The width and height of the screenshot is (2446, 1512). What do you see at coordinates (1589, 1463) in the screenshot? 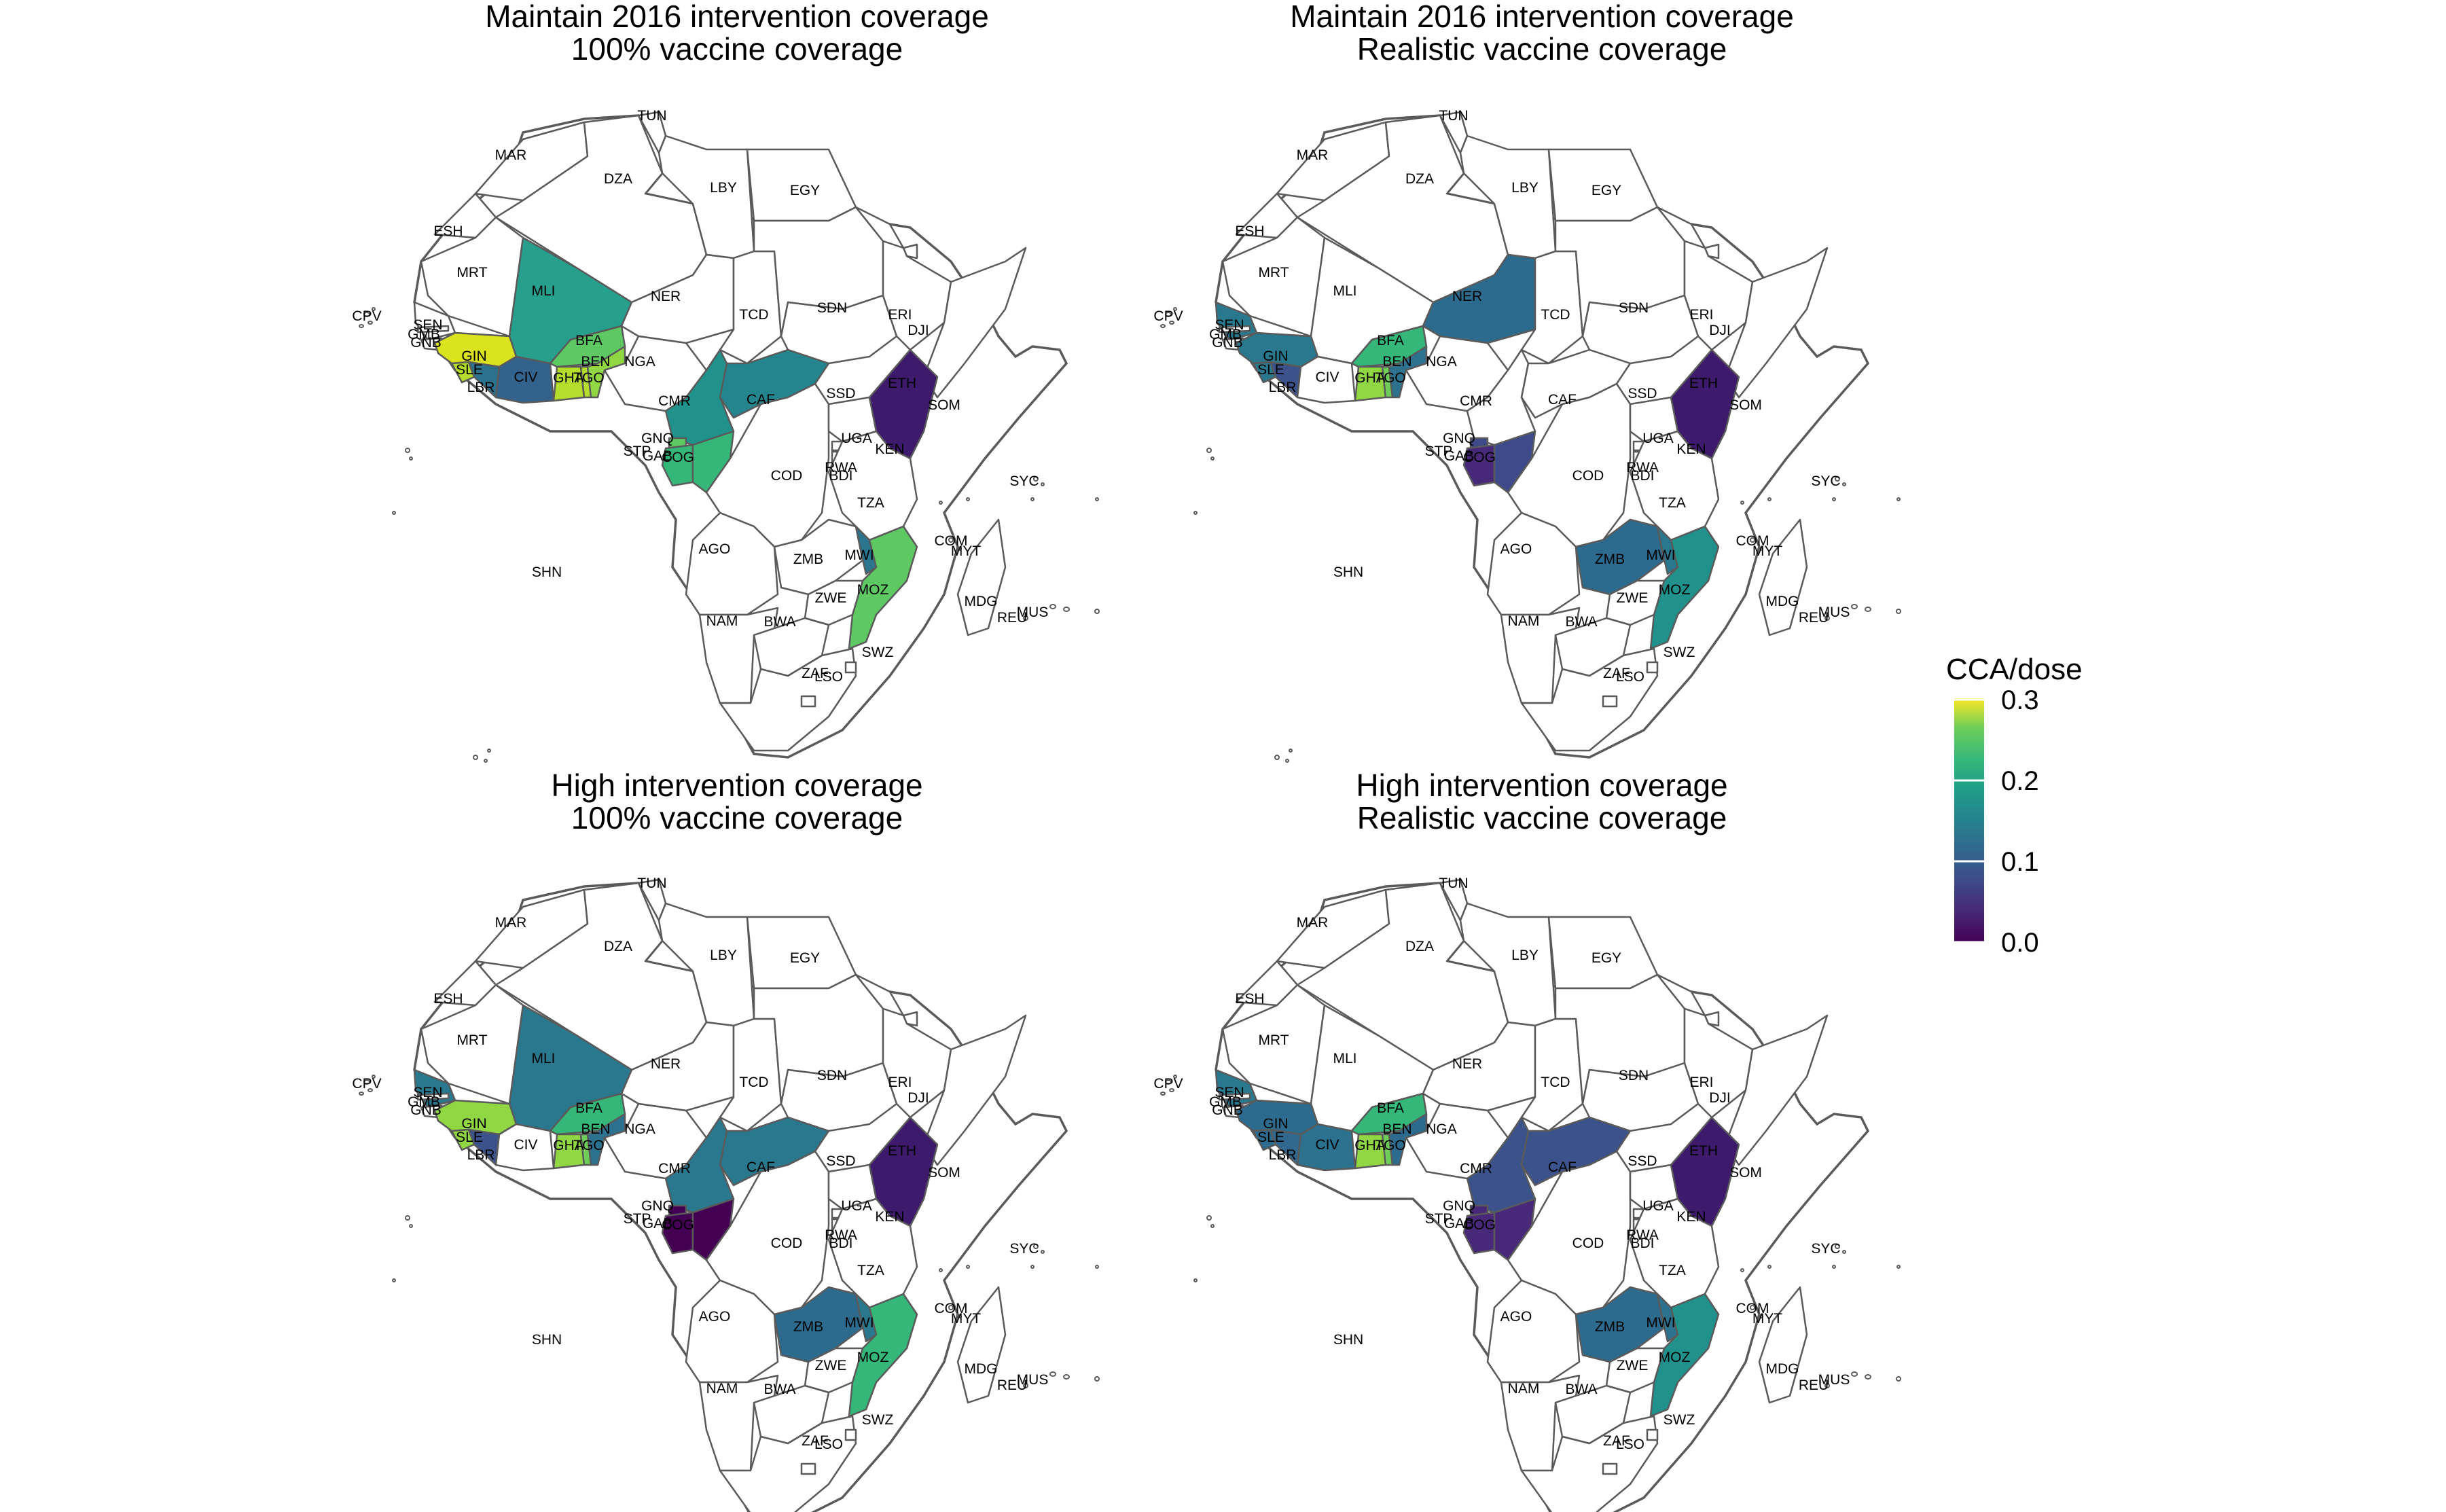
I see `country-zaf` at bounding box center [1589, 1463].